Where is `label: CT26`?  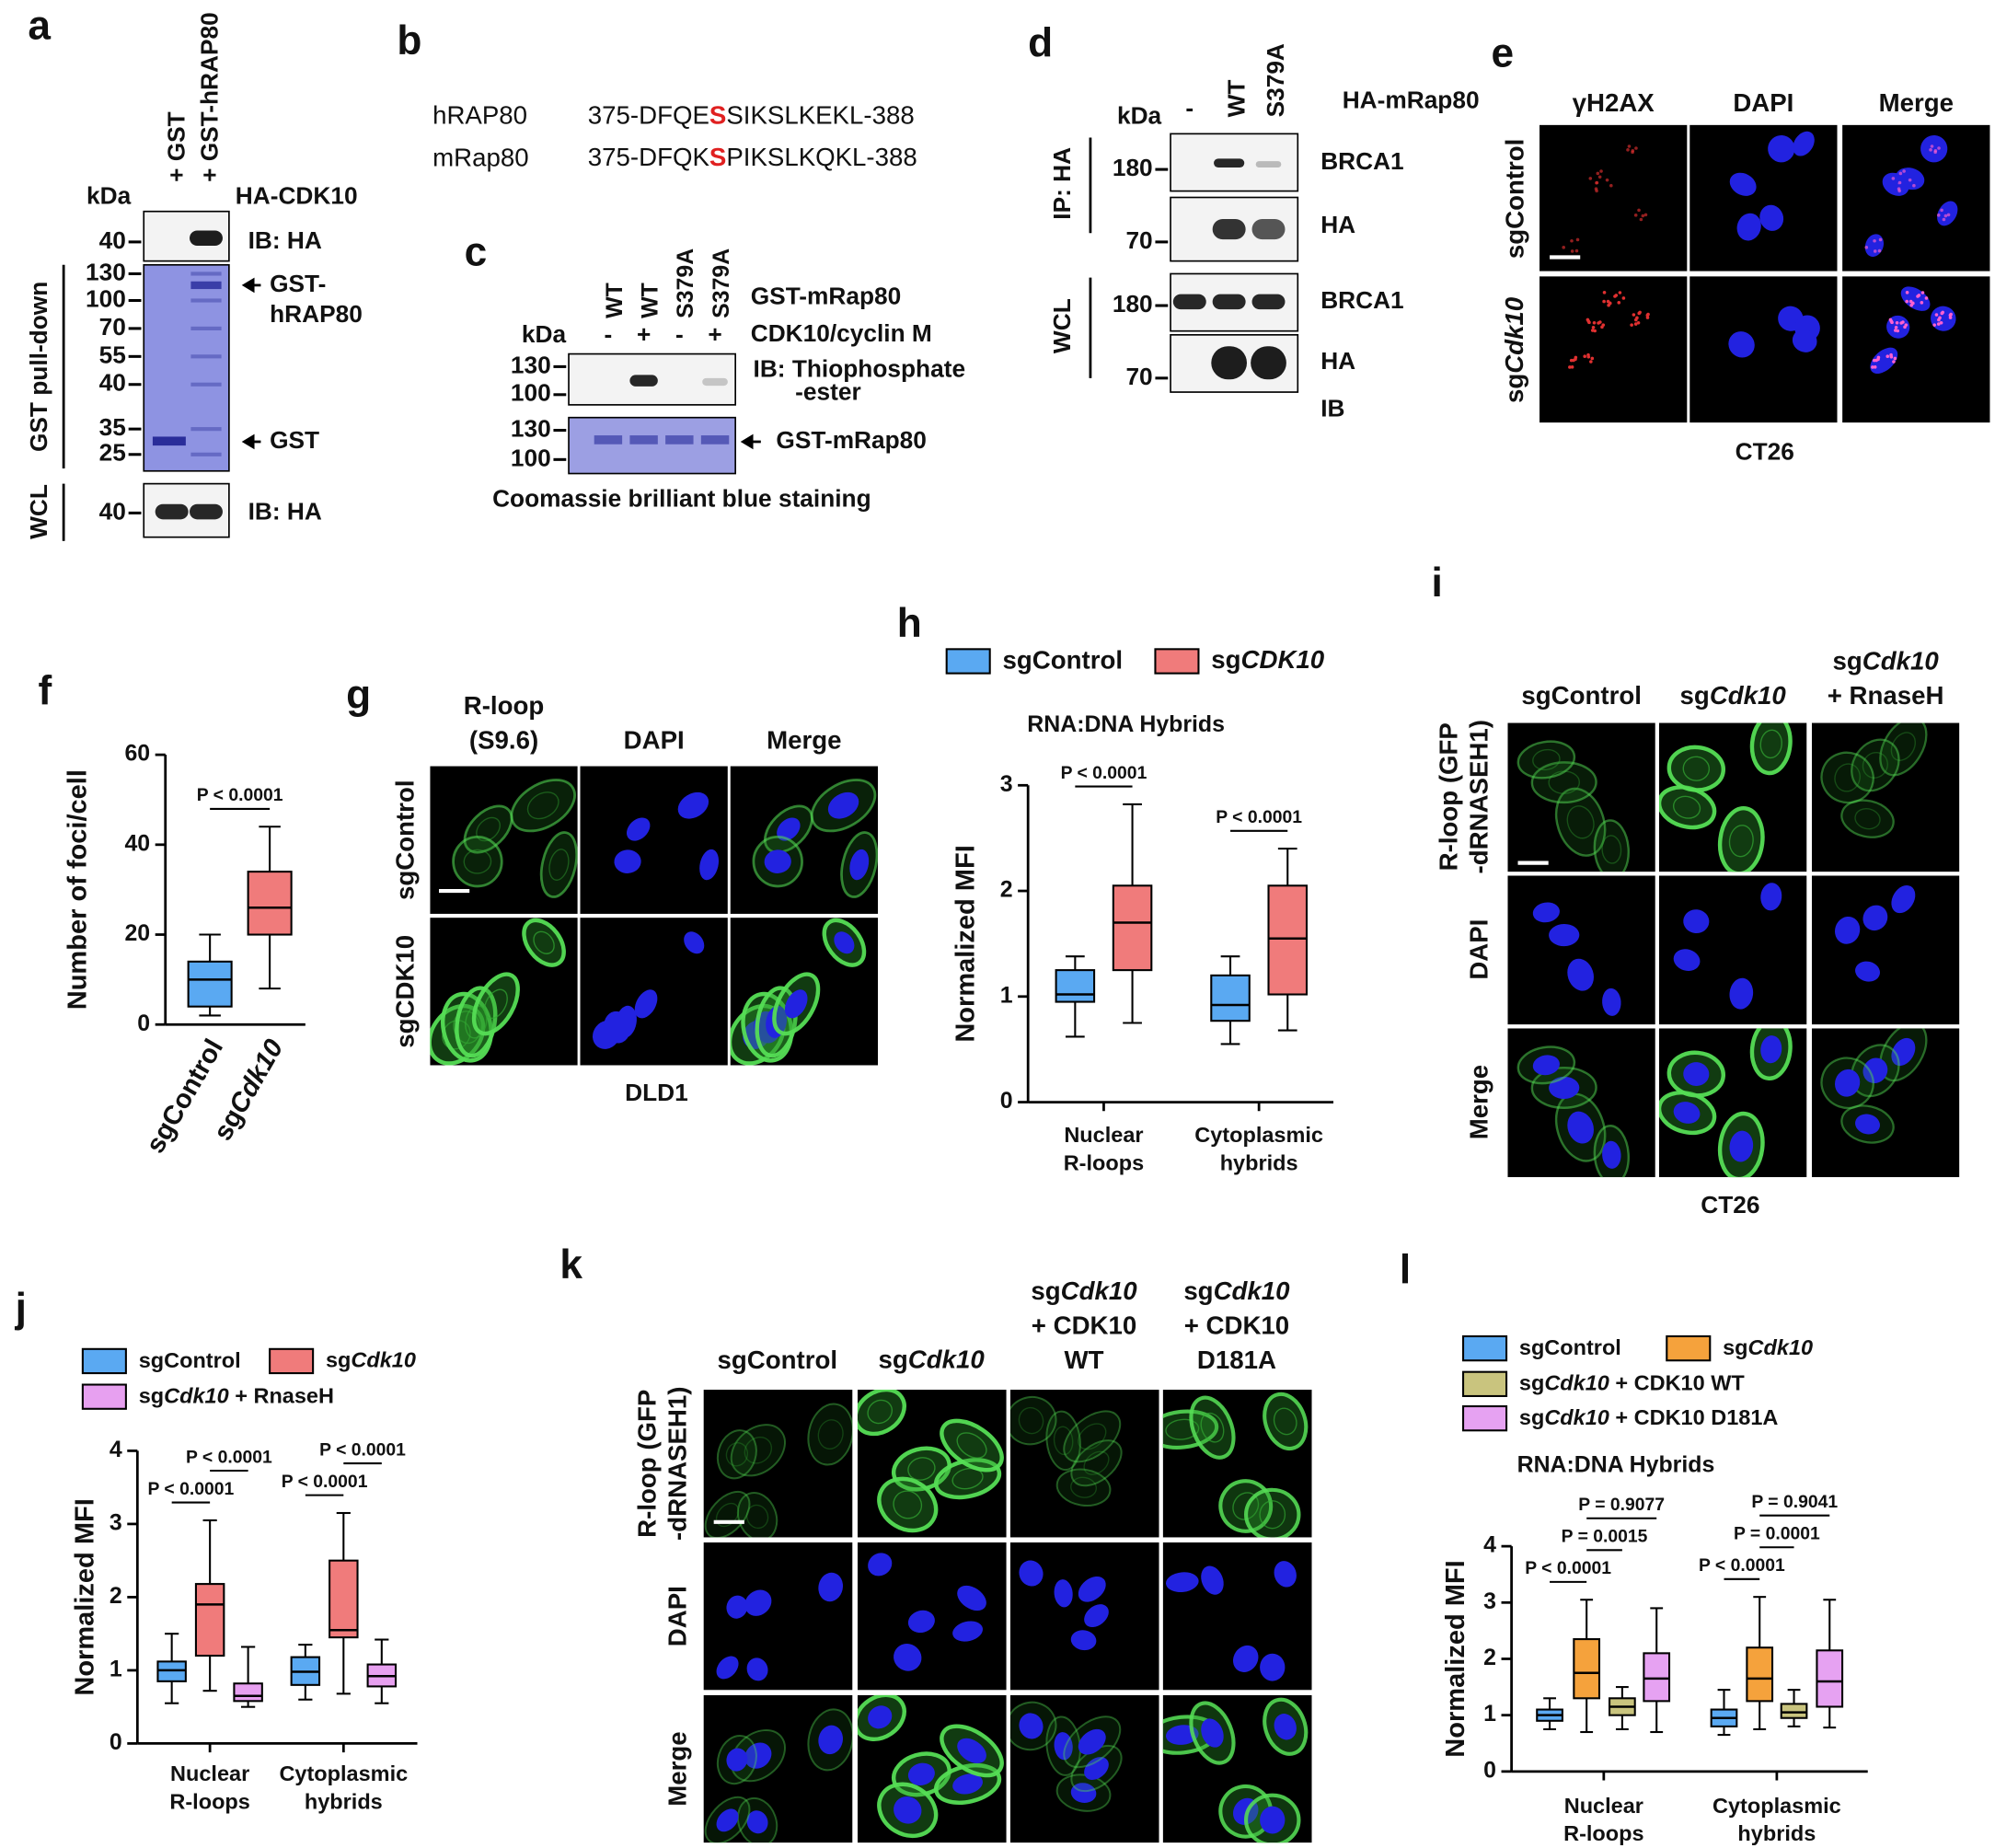 label: CT26 is located at coordinates (1730, 1205).